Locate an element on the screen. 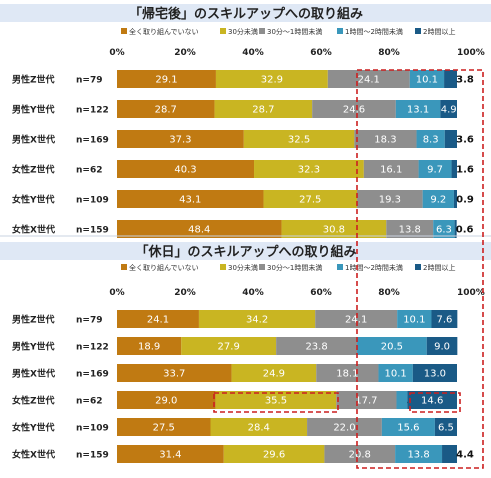 The image size is (491, 478). data-label: 31.4 is located at coordinates (170, 455).